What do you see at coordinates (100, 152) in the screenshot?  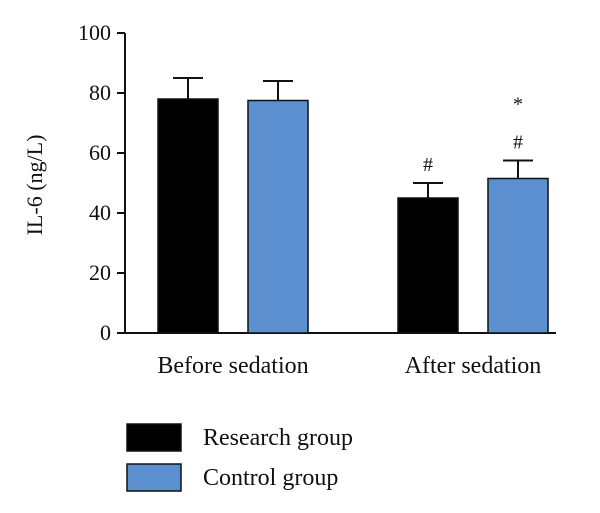 I see `y-tick-label: 60` at bounding box center [100, 152].